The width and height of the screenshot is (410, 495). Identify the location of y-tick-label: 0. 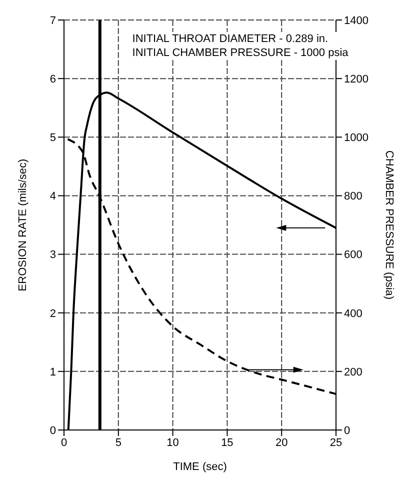
(53, 430).